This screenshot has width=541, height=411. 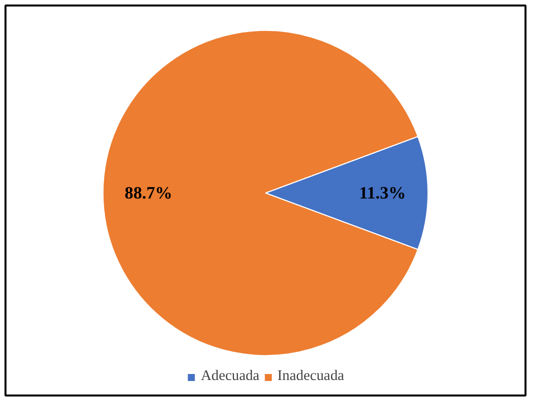 What do you see at coordinates (310, 376) in the screenshot?
I see `legend-label: Inadecuada` at bounding box center [310, 376].